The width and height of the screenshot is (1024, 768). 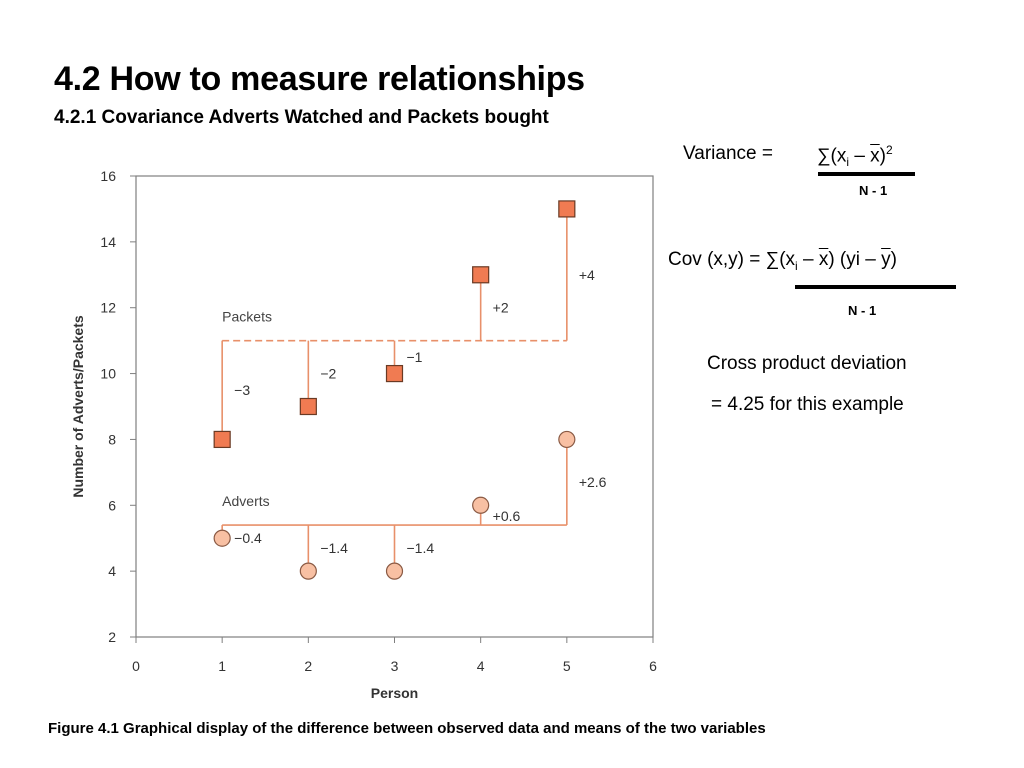 I want to click on x-axis-title: Person, so click(x=394, y=693).